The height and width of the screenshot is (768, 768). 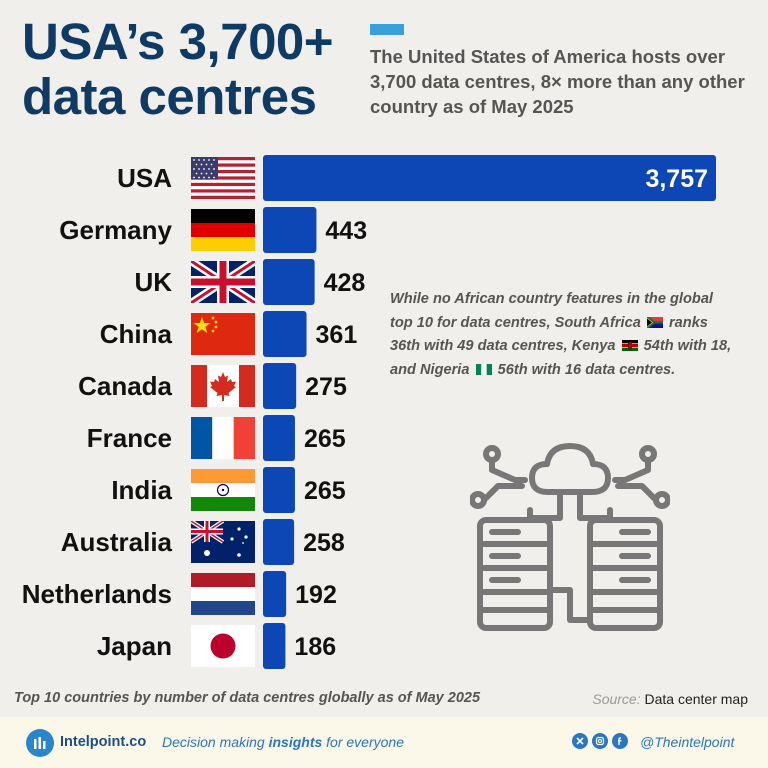 What do you see at coordinates (561, 358) in the screenshot?
I see `note-text-3: 54th with 18, and Nigeria` at bounding box center [561, 358].